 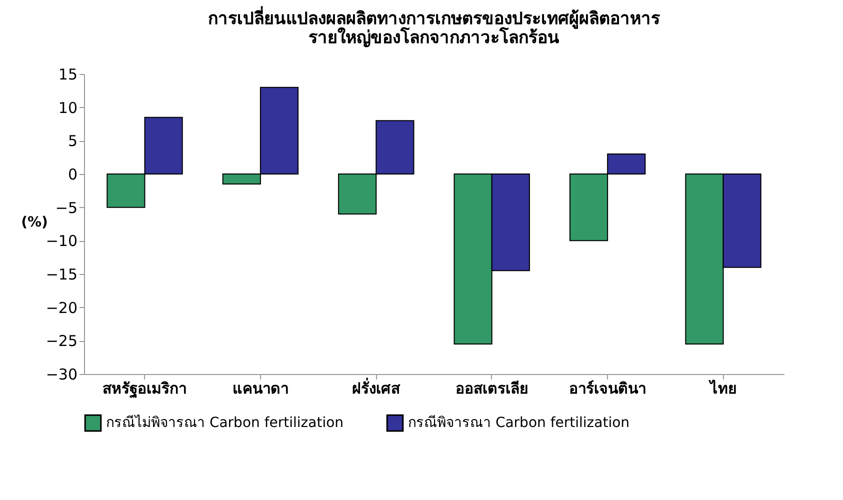 I want to click on y-tick-label: −30, so click(x=62, y=375).